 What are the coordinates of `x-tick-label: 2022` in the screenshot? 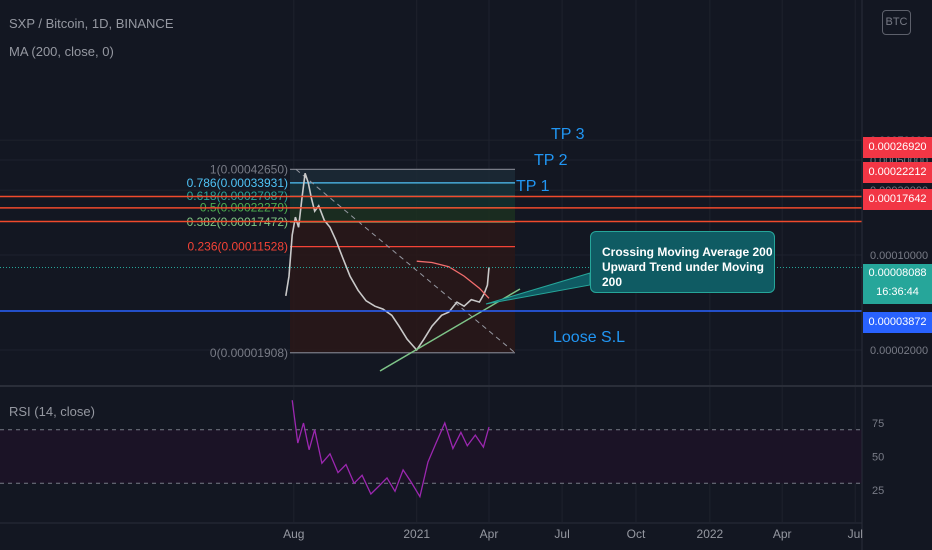 It's located at (710, 534).